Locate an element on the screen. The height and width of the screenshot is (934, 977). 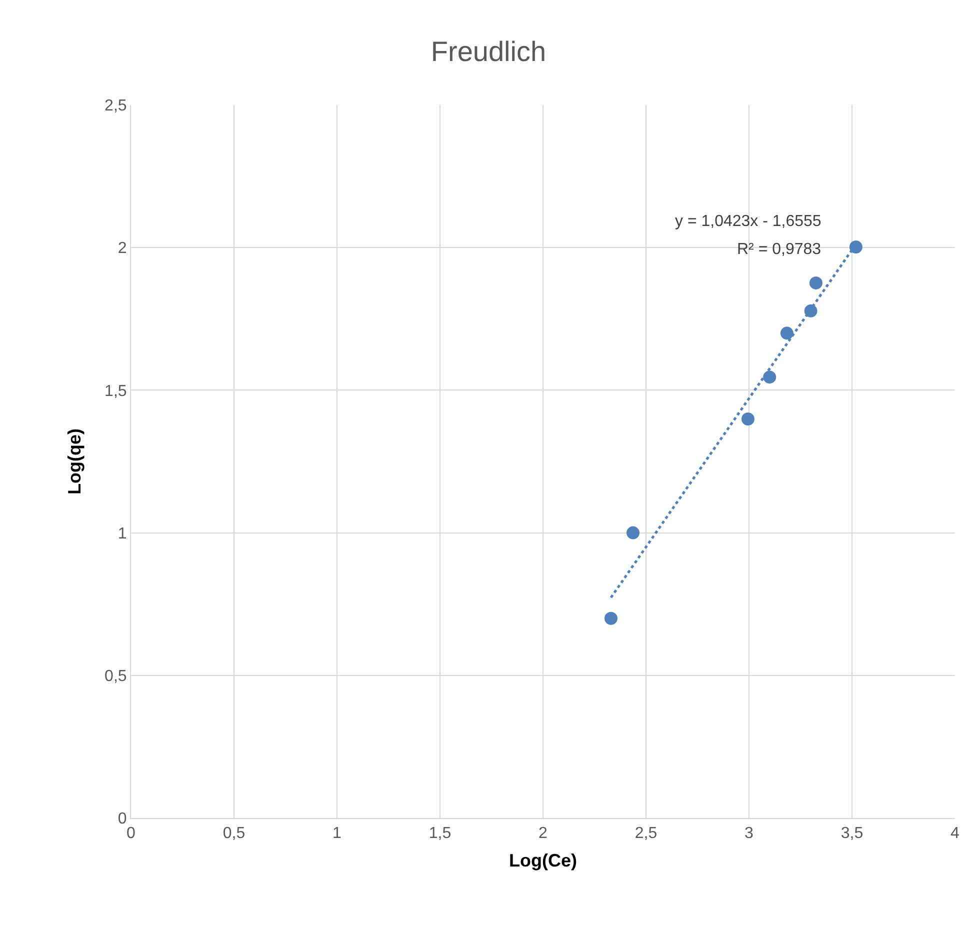
x-axis-title: Log(Ce) is located at coordinates (543, 860).